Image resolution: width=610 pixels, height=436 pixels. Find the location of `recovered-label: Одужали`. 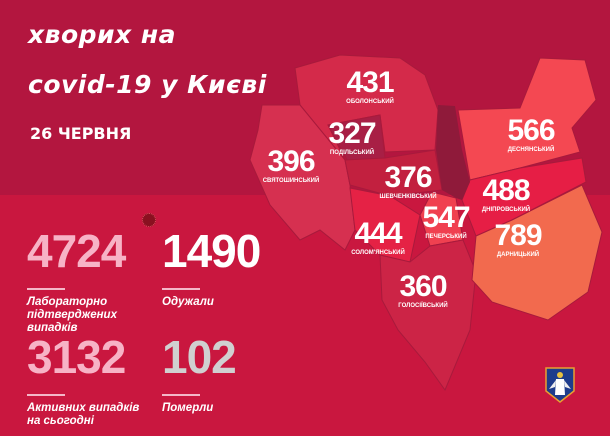

recovered-label: Одужали is located at coordinates (188, 302).